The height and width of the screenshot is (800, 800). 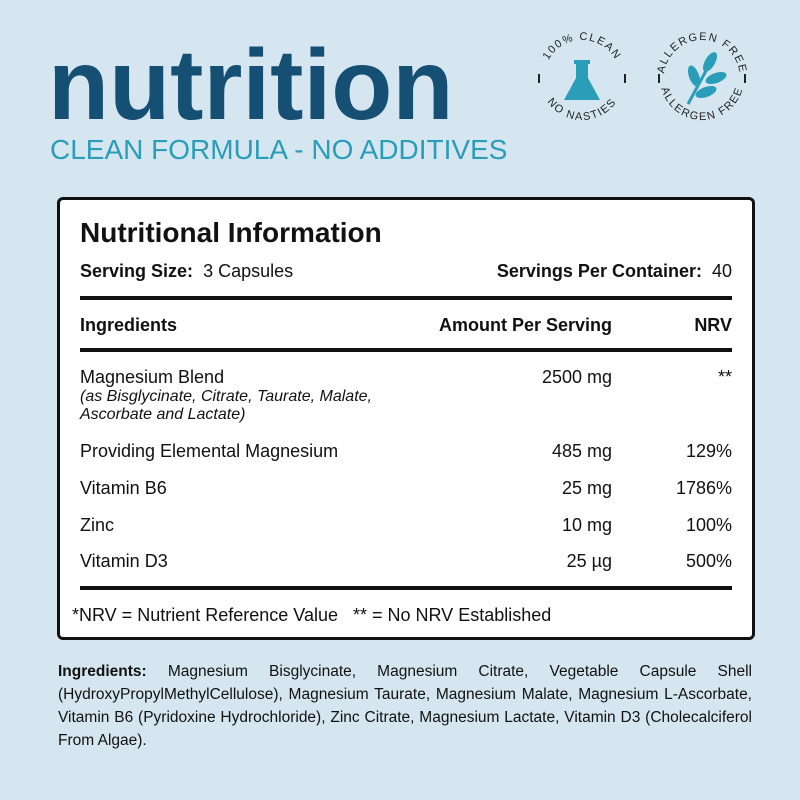 I want to click on row-nrv: 100%, so click(x=708, y=525).